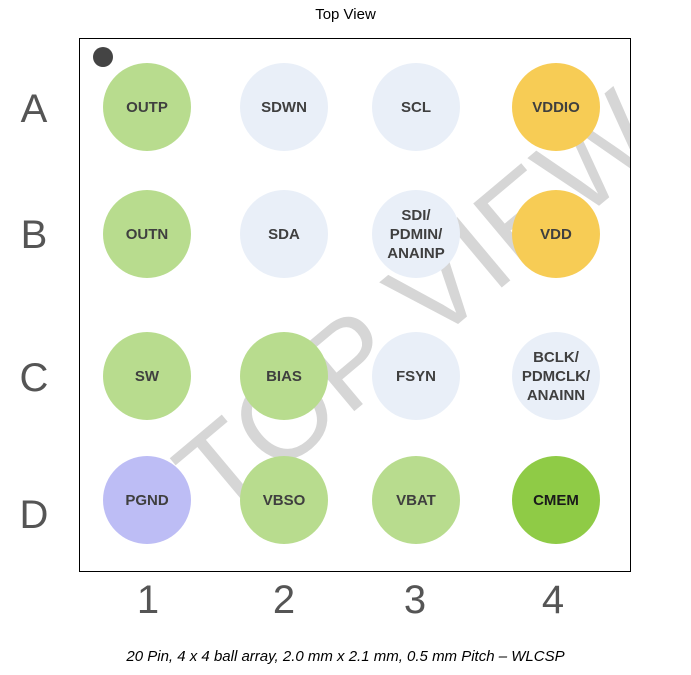  I want to click on row-label-b: B, so click(34, 235).